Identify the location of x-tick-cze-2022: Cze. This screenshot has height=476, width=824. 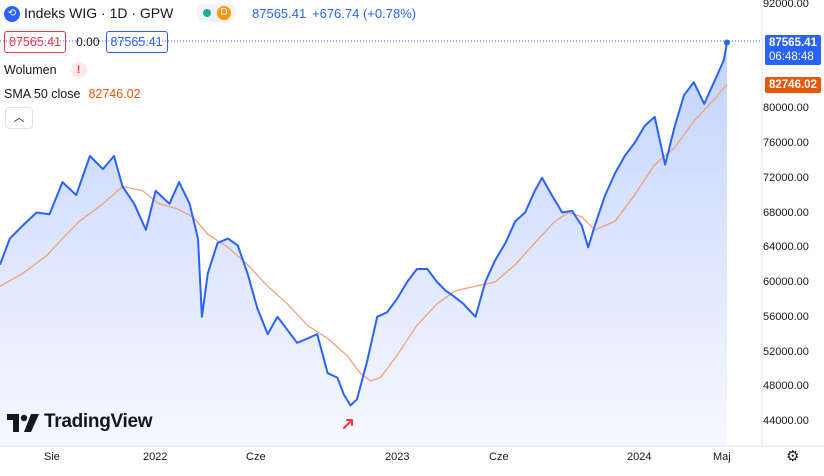
(256, 457).